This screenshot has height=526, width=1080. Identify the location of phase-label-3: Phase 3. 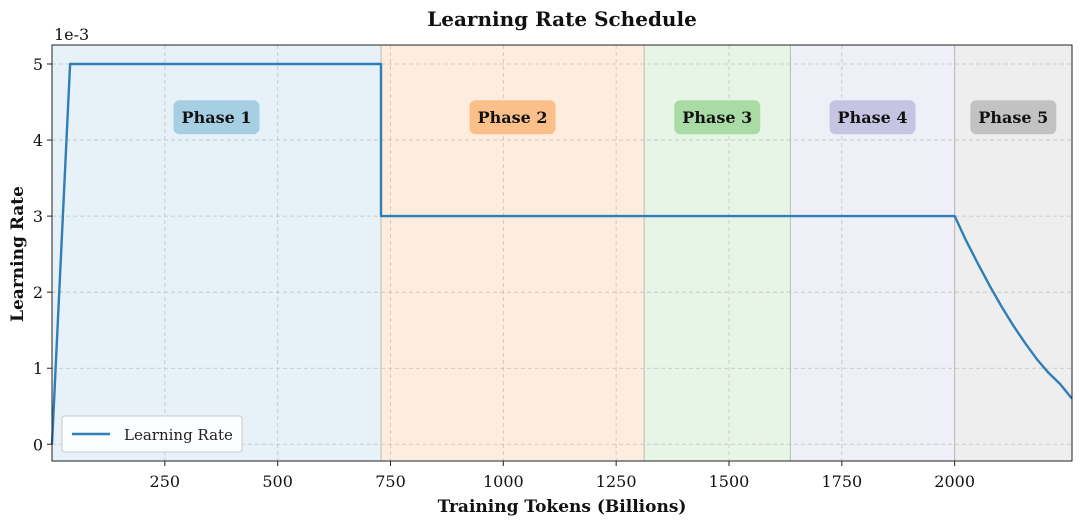
(717, 117).